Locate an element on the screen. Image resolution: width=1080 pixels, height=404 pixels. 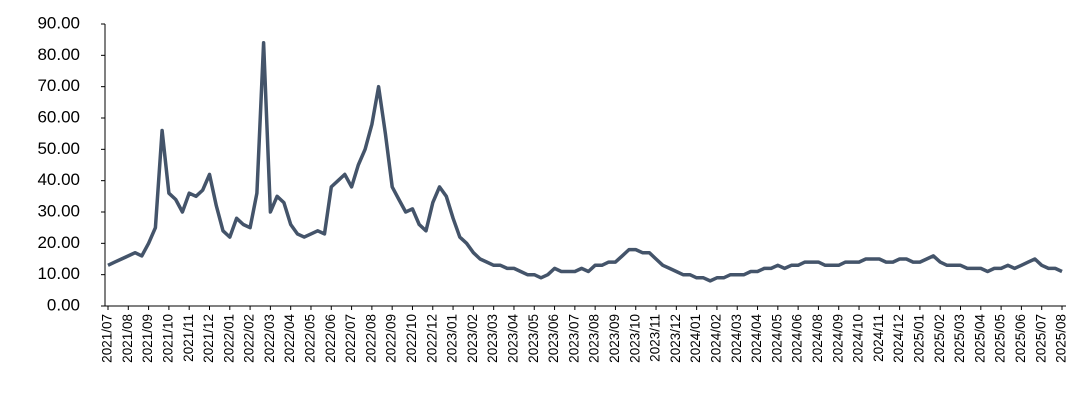
x-tick-label: 2025/02 is located at coordinates (939, 338).